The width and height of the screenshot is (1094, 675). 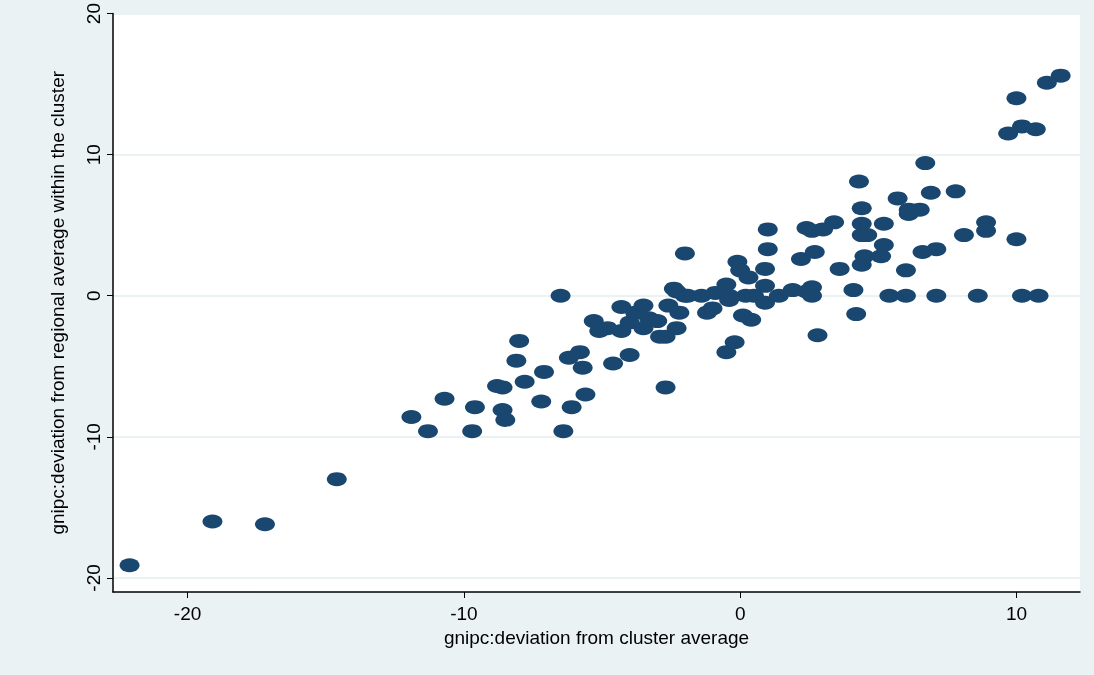 What do you see at coordinates (93, 155) in the screenshot?
I see `y-tick-label: 10` at bounding box center [93, 155].